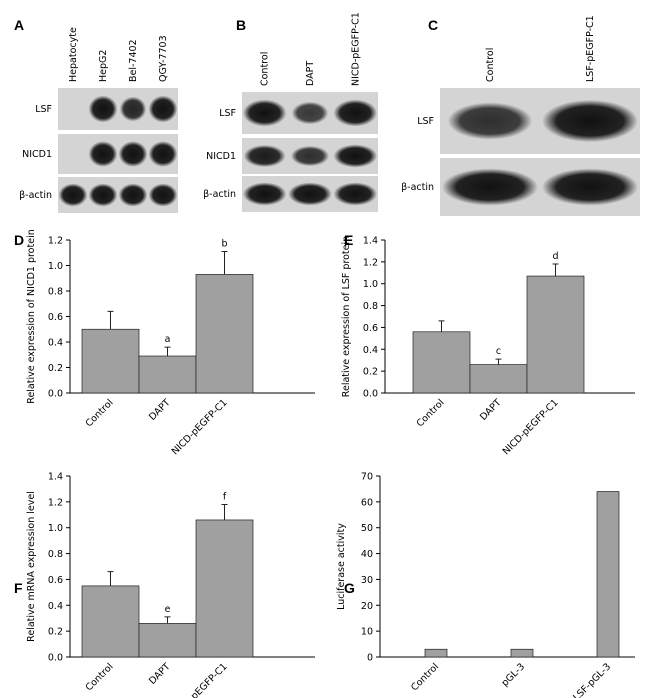  Describe the element at coordinates (133, 60) in the screenshot. I see `lane-label: Bel-7402` at that location.